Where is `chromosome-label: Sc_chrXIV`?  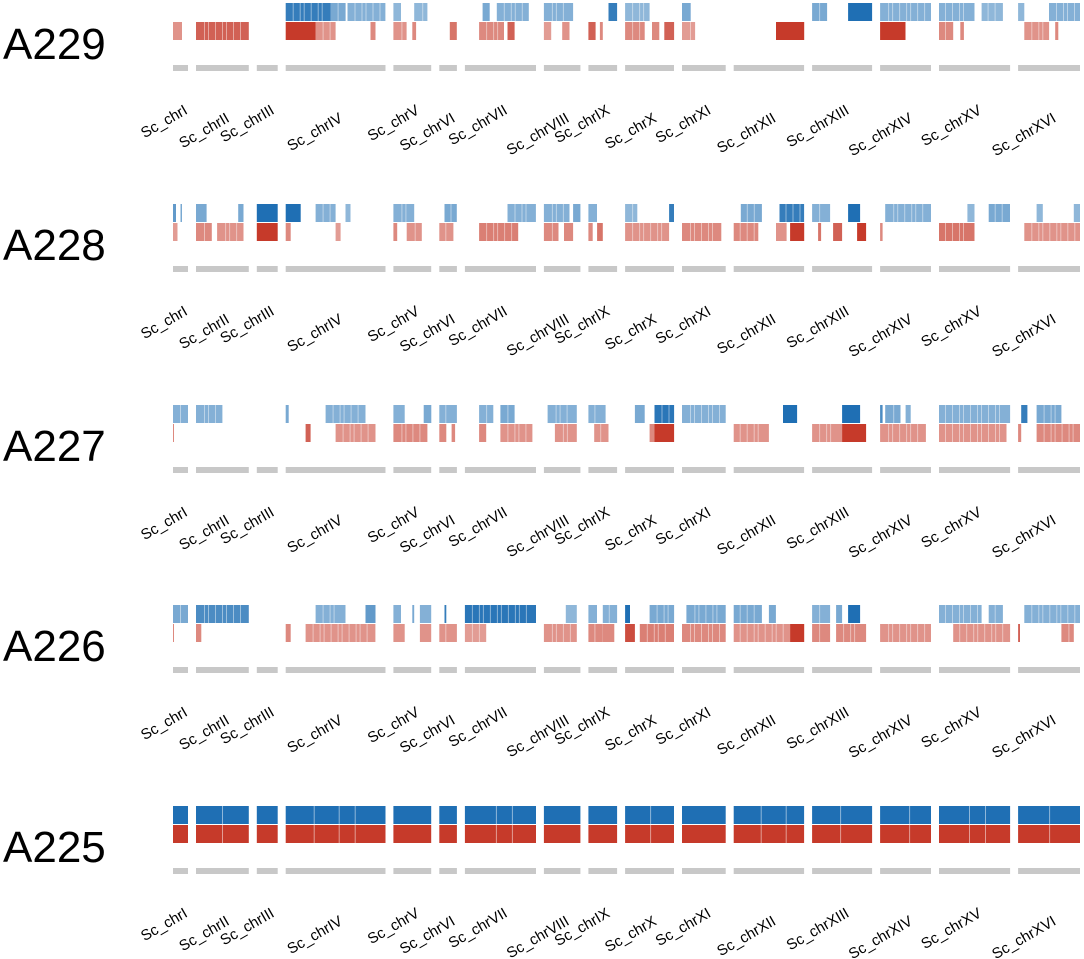
chromosome-label: Sc_chrXIV is located at coordinates (881, 936).